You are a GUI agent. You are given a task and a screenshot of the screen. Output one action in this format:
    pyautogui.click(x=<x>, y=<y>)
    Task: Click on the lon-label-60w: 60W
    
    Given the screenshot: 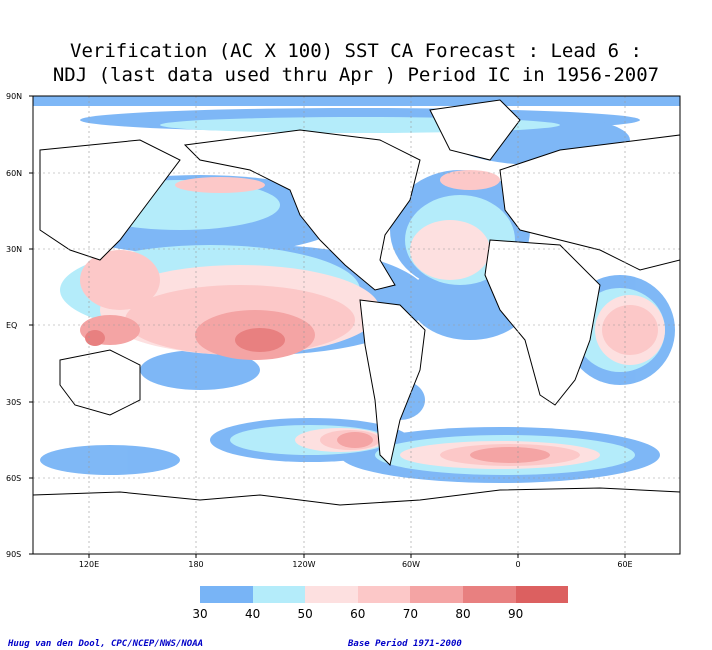 What is the action you would take?
    pyautogui.click(x=411, y=564)
    